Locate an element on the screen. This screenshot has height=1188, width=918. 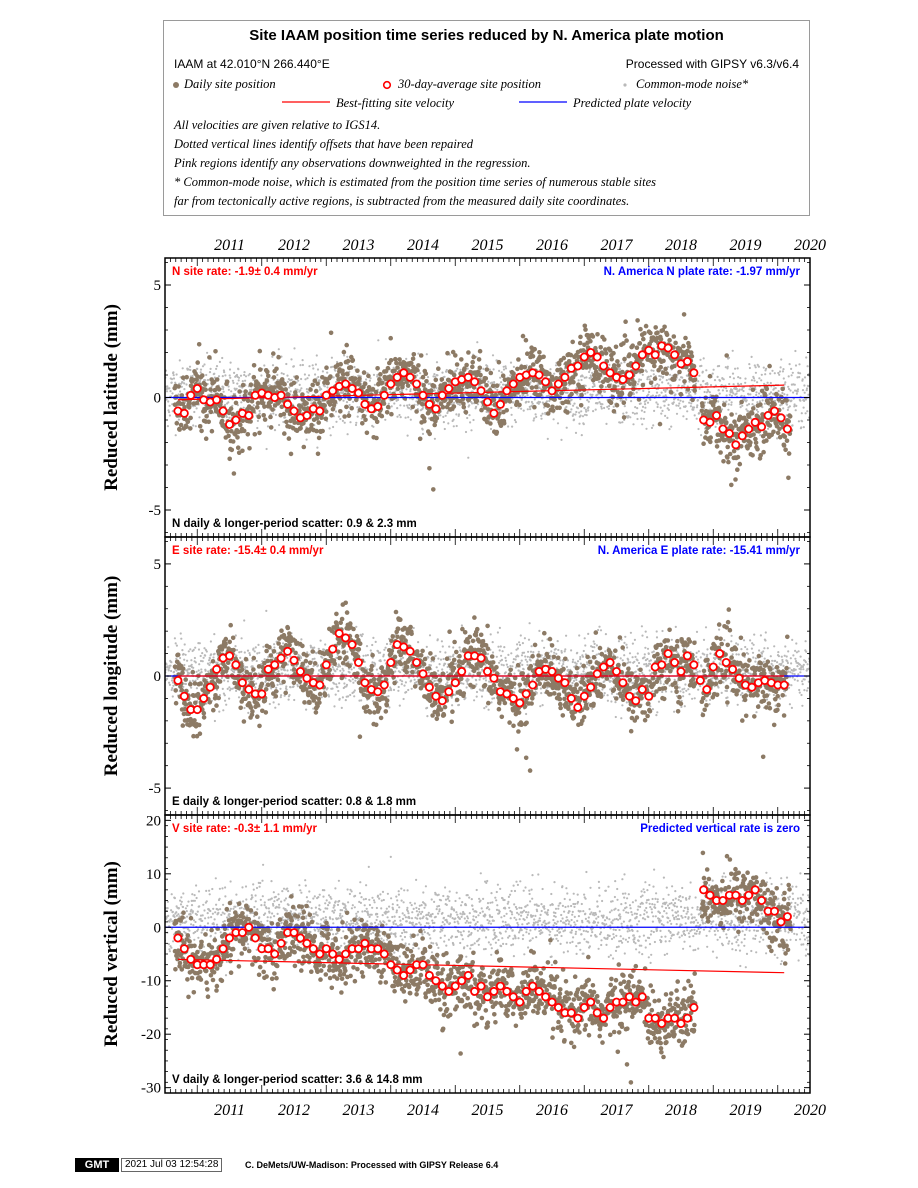
y-tick-label: 0 is located at coordinates (158, 399).